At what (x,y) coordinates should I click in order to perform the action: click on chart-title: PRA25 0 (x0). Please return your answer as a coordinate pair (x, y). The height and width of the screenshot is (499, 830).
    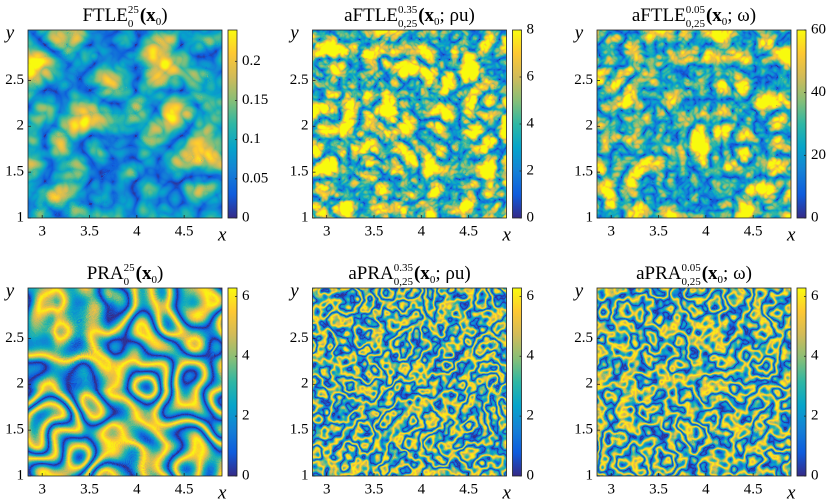
    Looking at the image, I should click on (125, 275).